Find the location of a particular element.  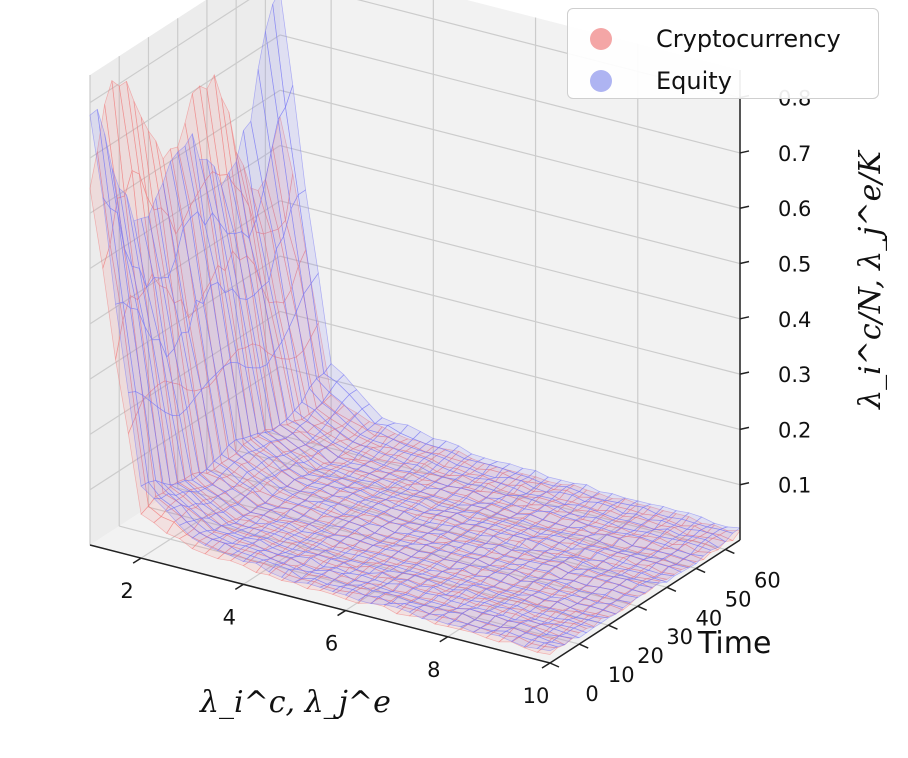

grid-line-y-floor is located at coordinates (407, 547).